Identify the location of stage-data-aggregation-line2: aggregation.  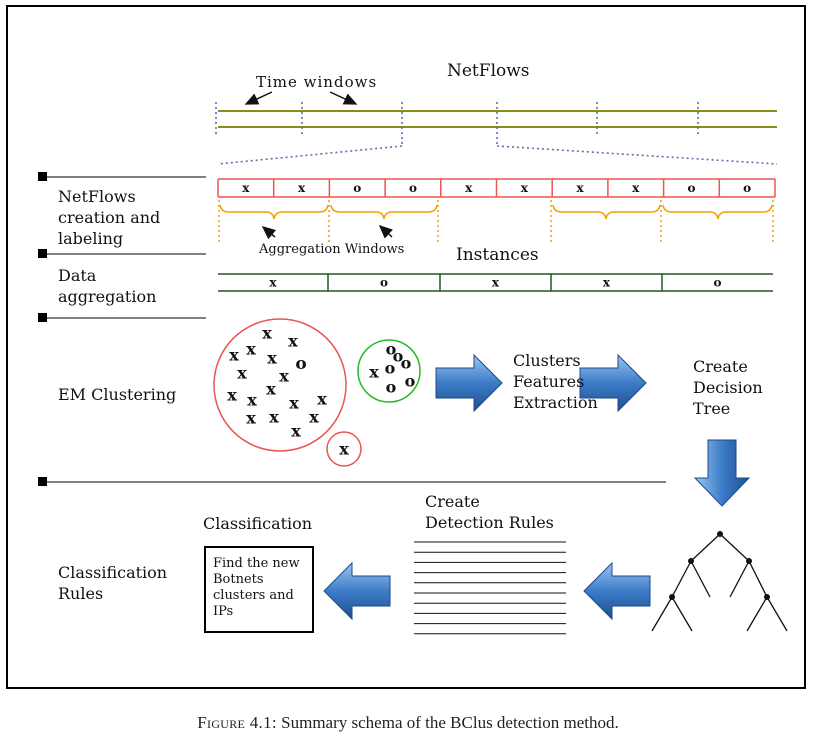
(107, 296).